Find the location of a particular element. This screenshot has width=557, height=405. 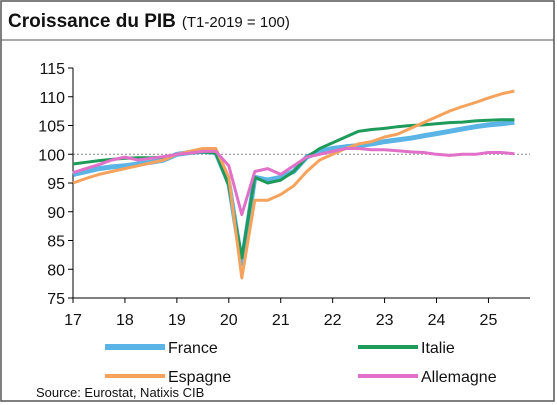

x-tick-label: 25 is located at coordinates (489, 320).